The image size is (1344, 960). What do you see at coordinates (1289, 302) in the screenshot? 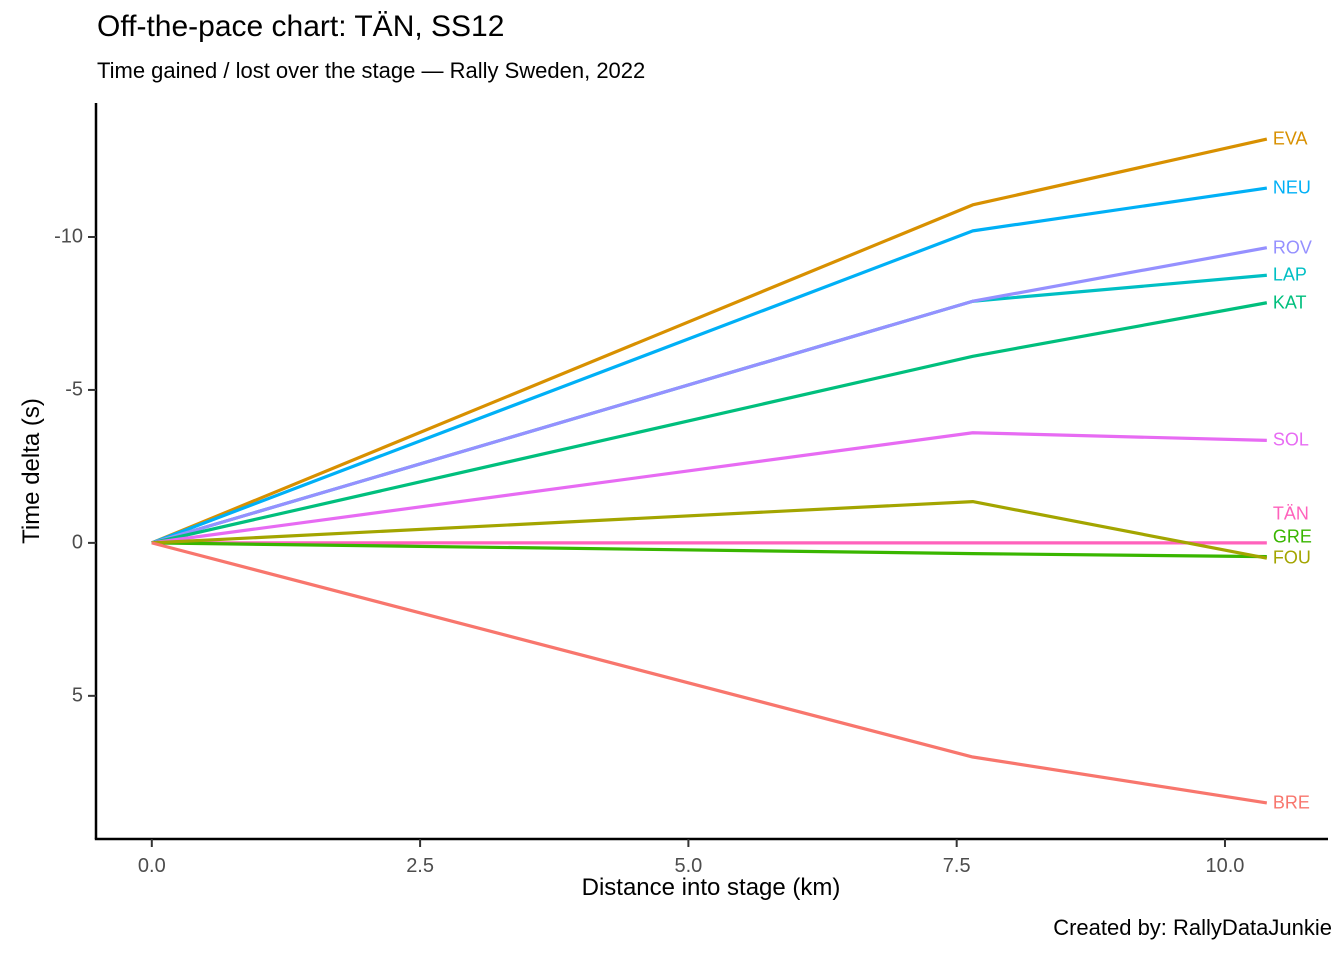
I see `series-label-kat: KAT` at bounding box center [1289, 302].